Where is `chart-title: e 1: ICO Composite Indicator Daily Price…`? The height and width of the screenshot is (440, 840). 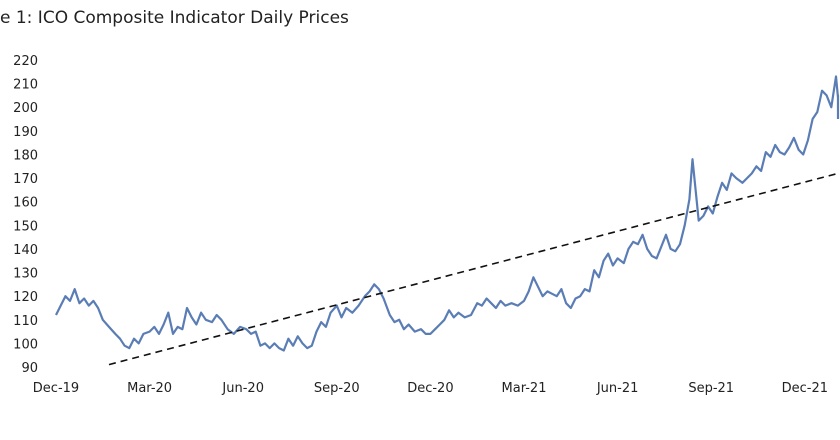
chart-title: e 1: ICO Composite Indicator Daily Price… is located at coordinates (174, 18).